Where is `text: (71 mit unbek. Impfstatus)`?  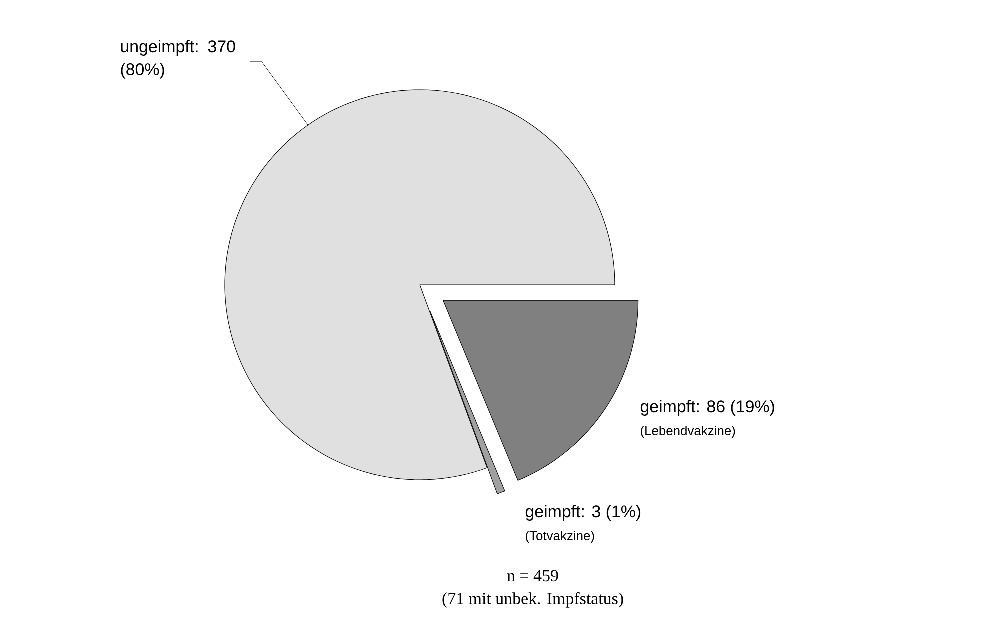 text: (71 mit unbek. Impfstatus) is located at coordinates (533, 600).